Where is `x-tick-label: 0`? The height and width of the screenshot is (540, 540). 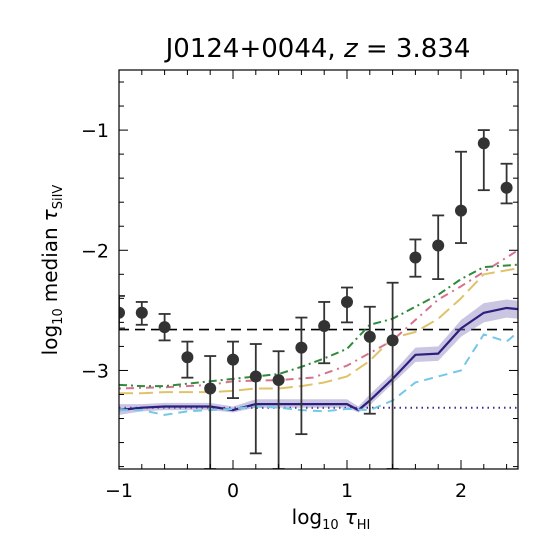 x-tick-label: 0 is located at coordinates (233, 491).